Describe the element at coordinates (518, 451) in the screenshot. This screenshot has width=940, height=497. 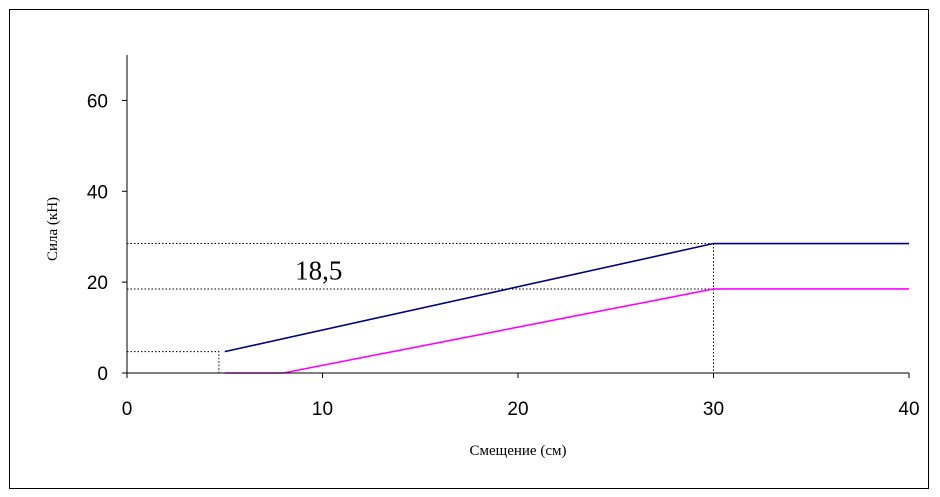
I see `x-axis-title: Смещение (см)` at that location.